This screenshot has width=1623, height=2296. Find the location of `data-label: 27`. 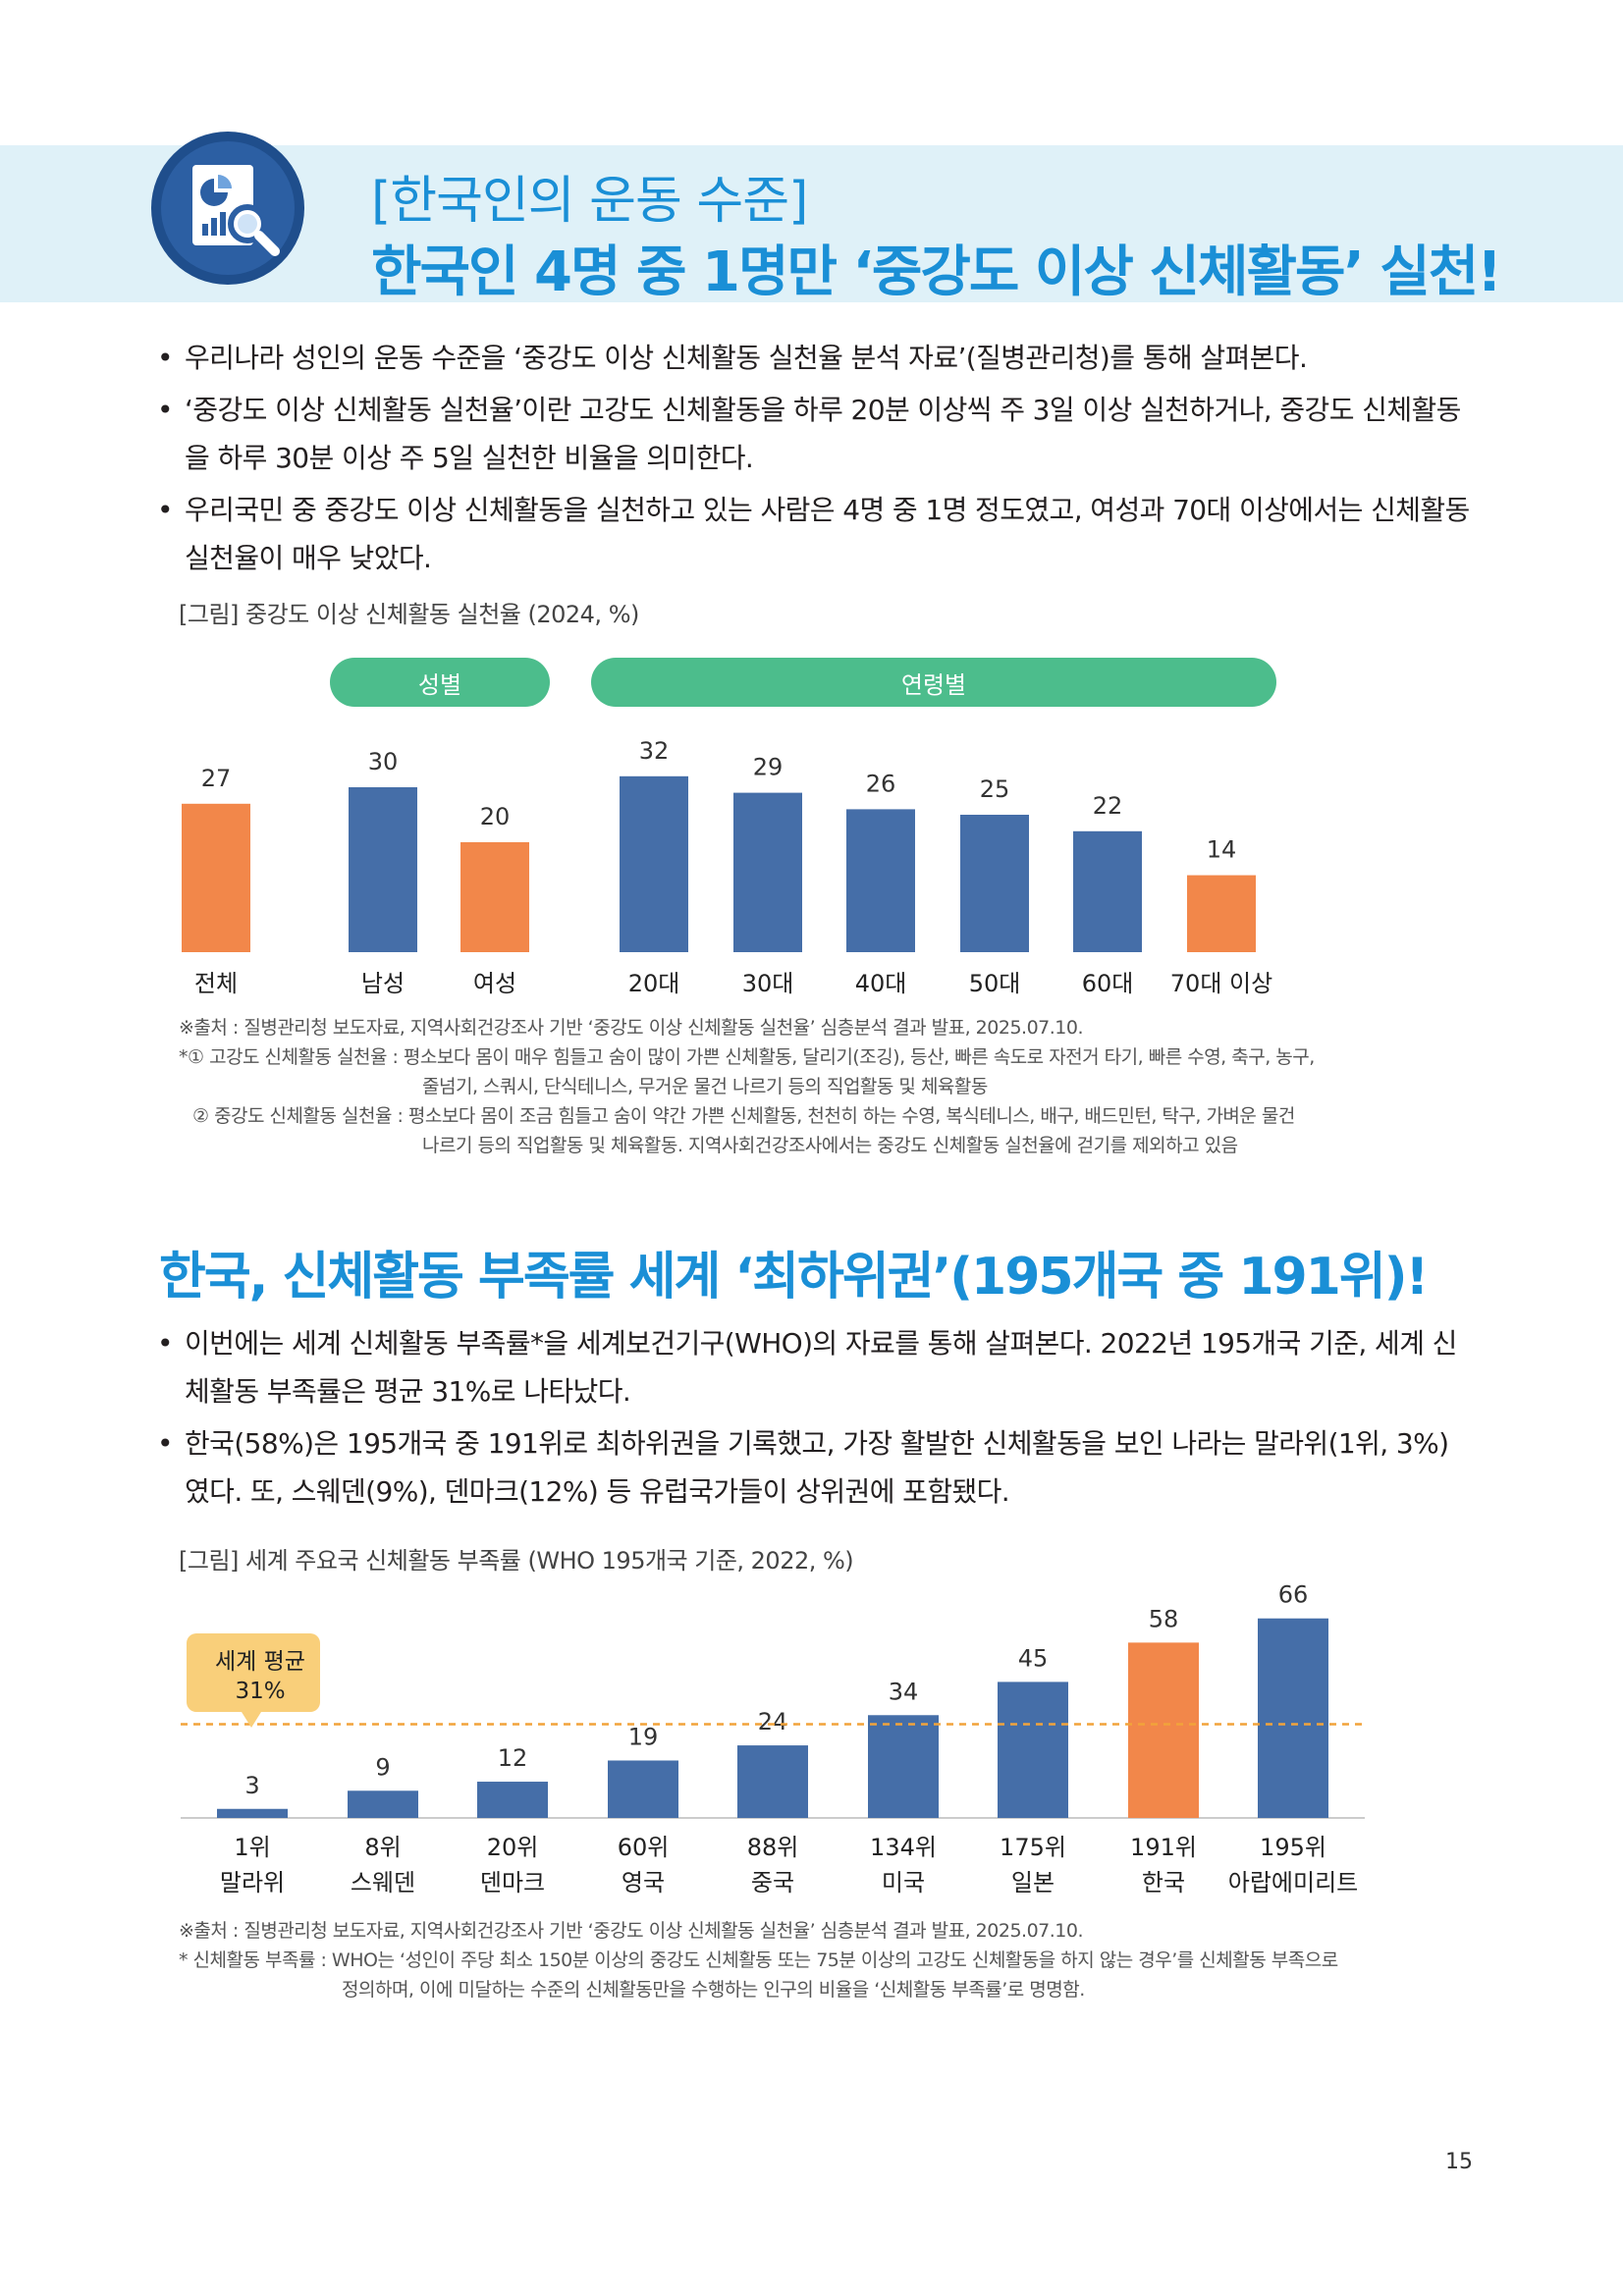

data-label: 27 is located at coordinates (217, 778).